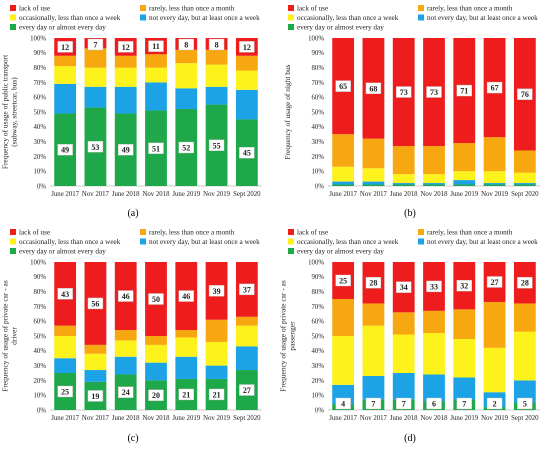 This screenshot has width=550, height=449. I want to click on data-label: 24, so click(126, 392).